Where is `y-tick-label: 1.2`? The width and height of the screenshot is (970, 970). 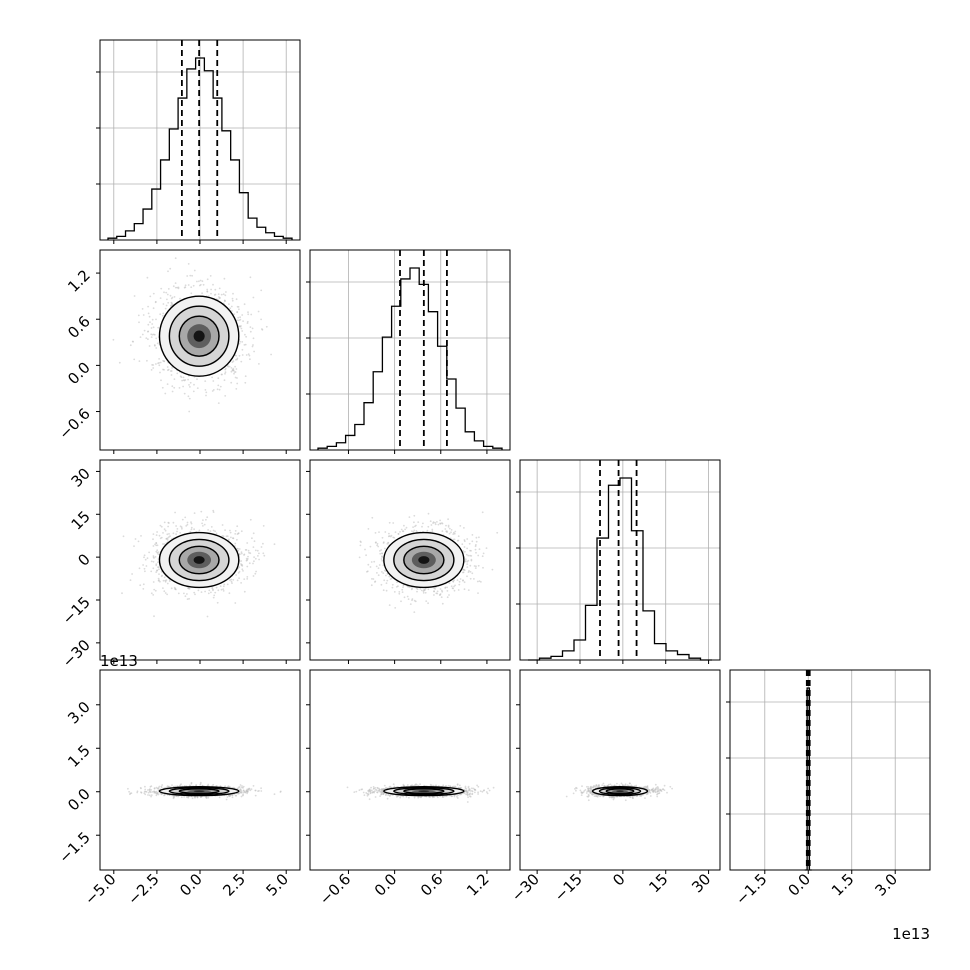
y-tick-label: 1.2 is located at coordinates (79, 281).